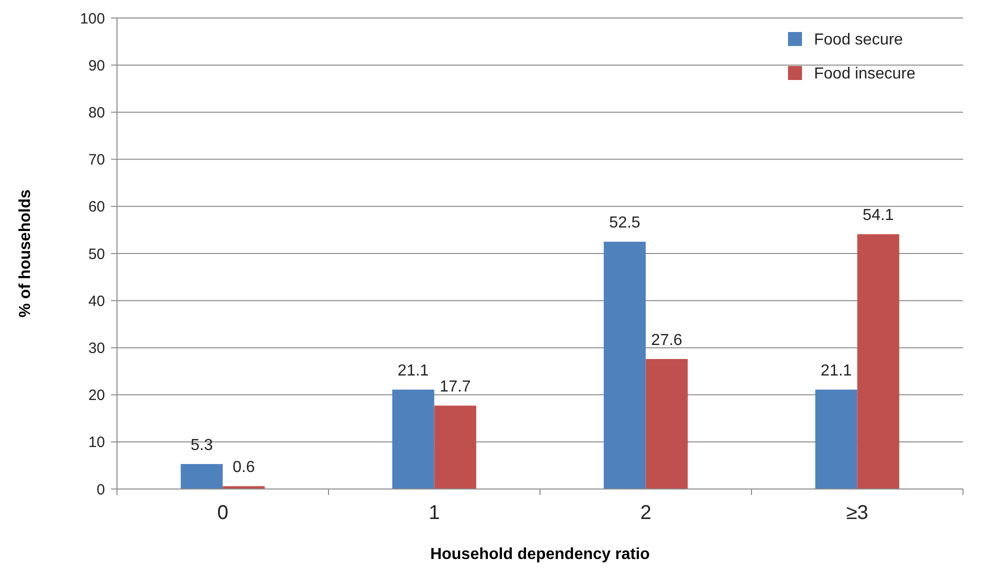  What do you see at coordinates (96, 160) in the screenshot?
I see `y-tick-label: 70` at bounding box center [96, 160].